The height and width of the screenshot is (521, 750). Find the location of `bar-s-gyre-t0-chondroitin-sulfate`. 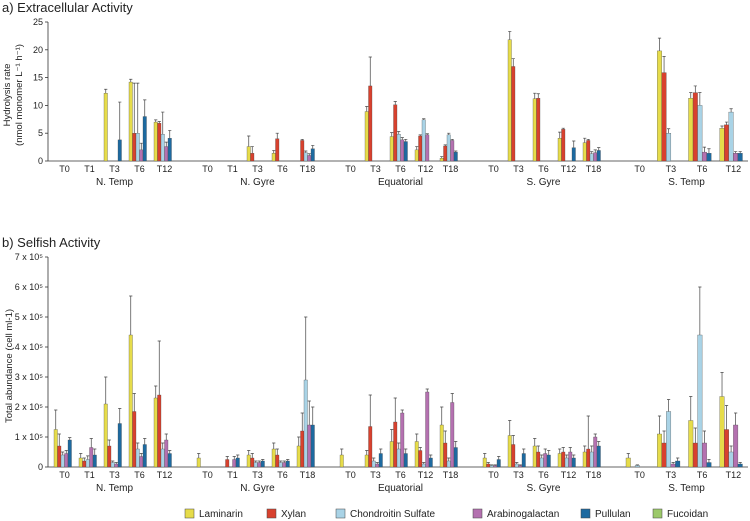

bar-s-gyre-t0-chondroitin-sulfate is located at coordinates (491, 466).